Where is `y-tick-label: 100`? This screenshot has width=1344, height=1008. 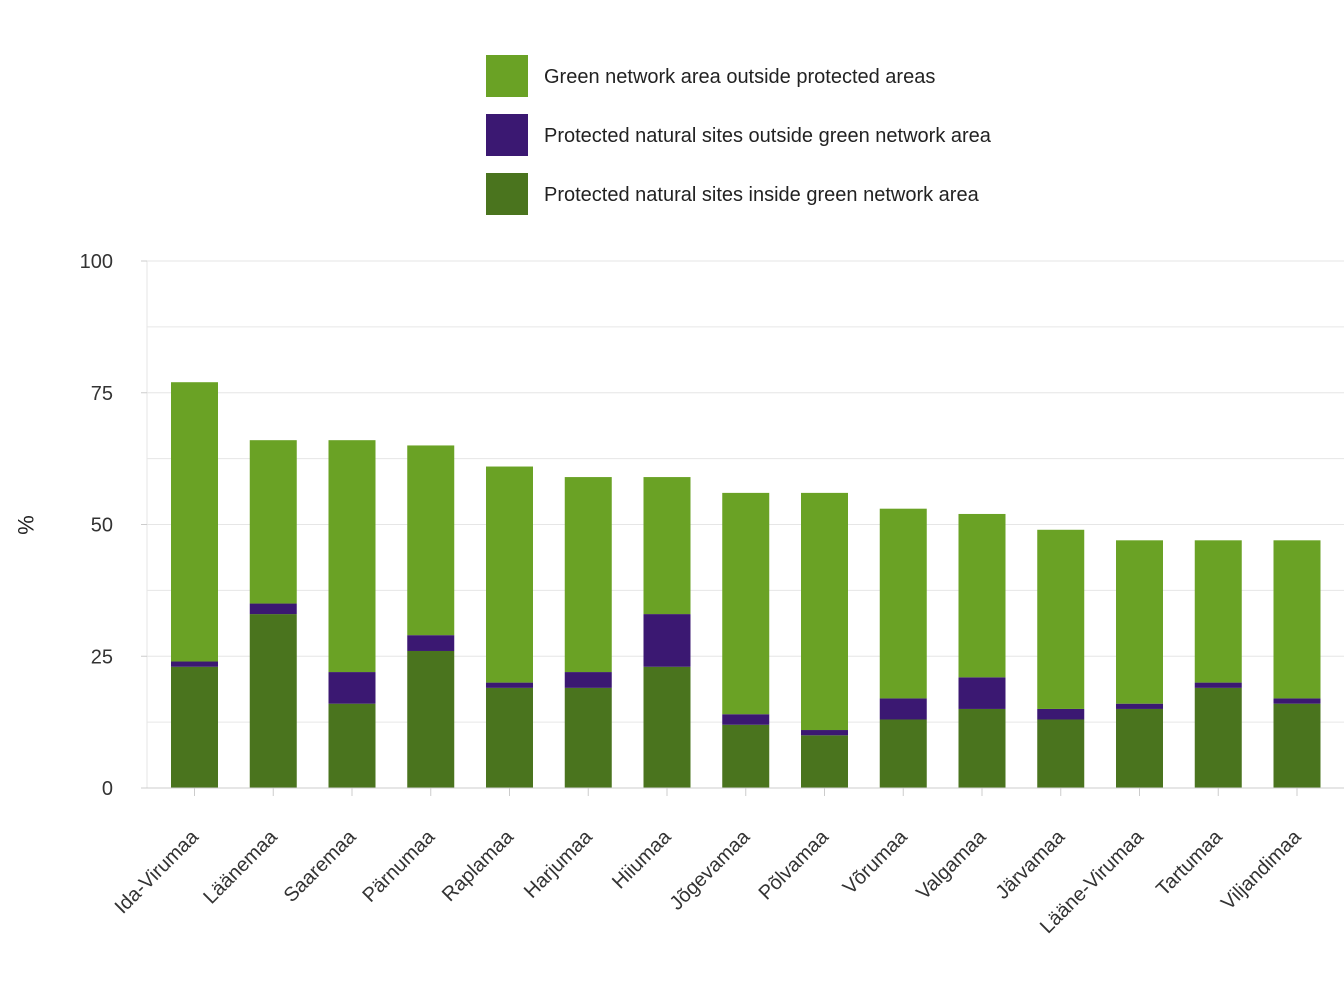 y-tick-label: 100 is located at coordinates (96, 262).